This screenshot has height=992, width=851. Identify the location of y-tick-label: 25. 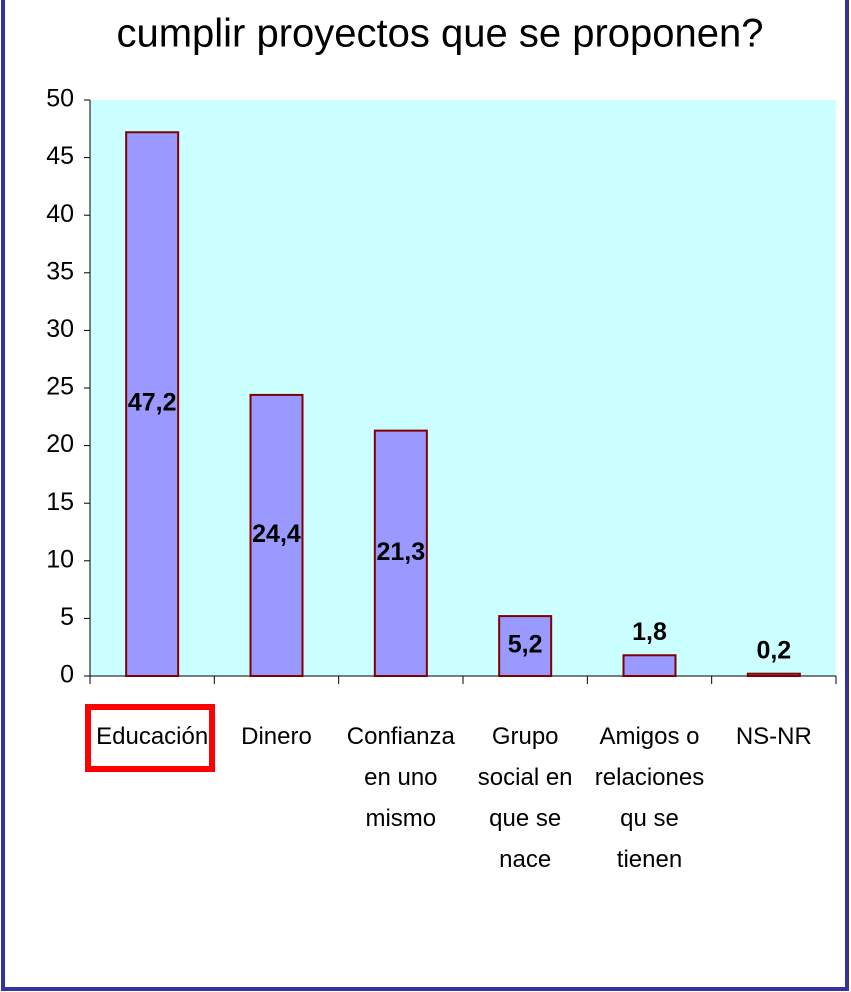
(60, 387).